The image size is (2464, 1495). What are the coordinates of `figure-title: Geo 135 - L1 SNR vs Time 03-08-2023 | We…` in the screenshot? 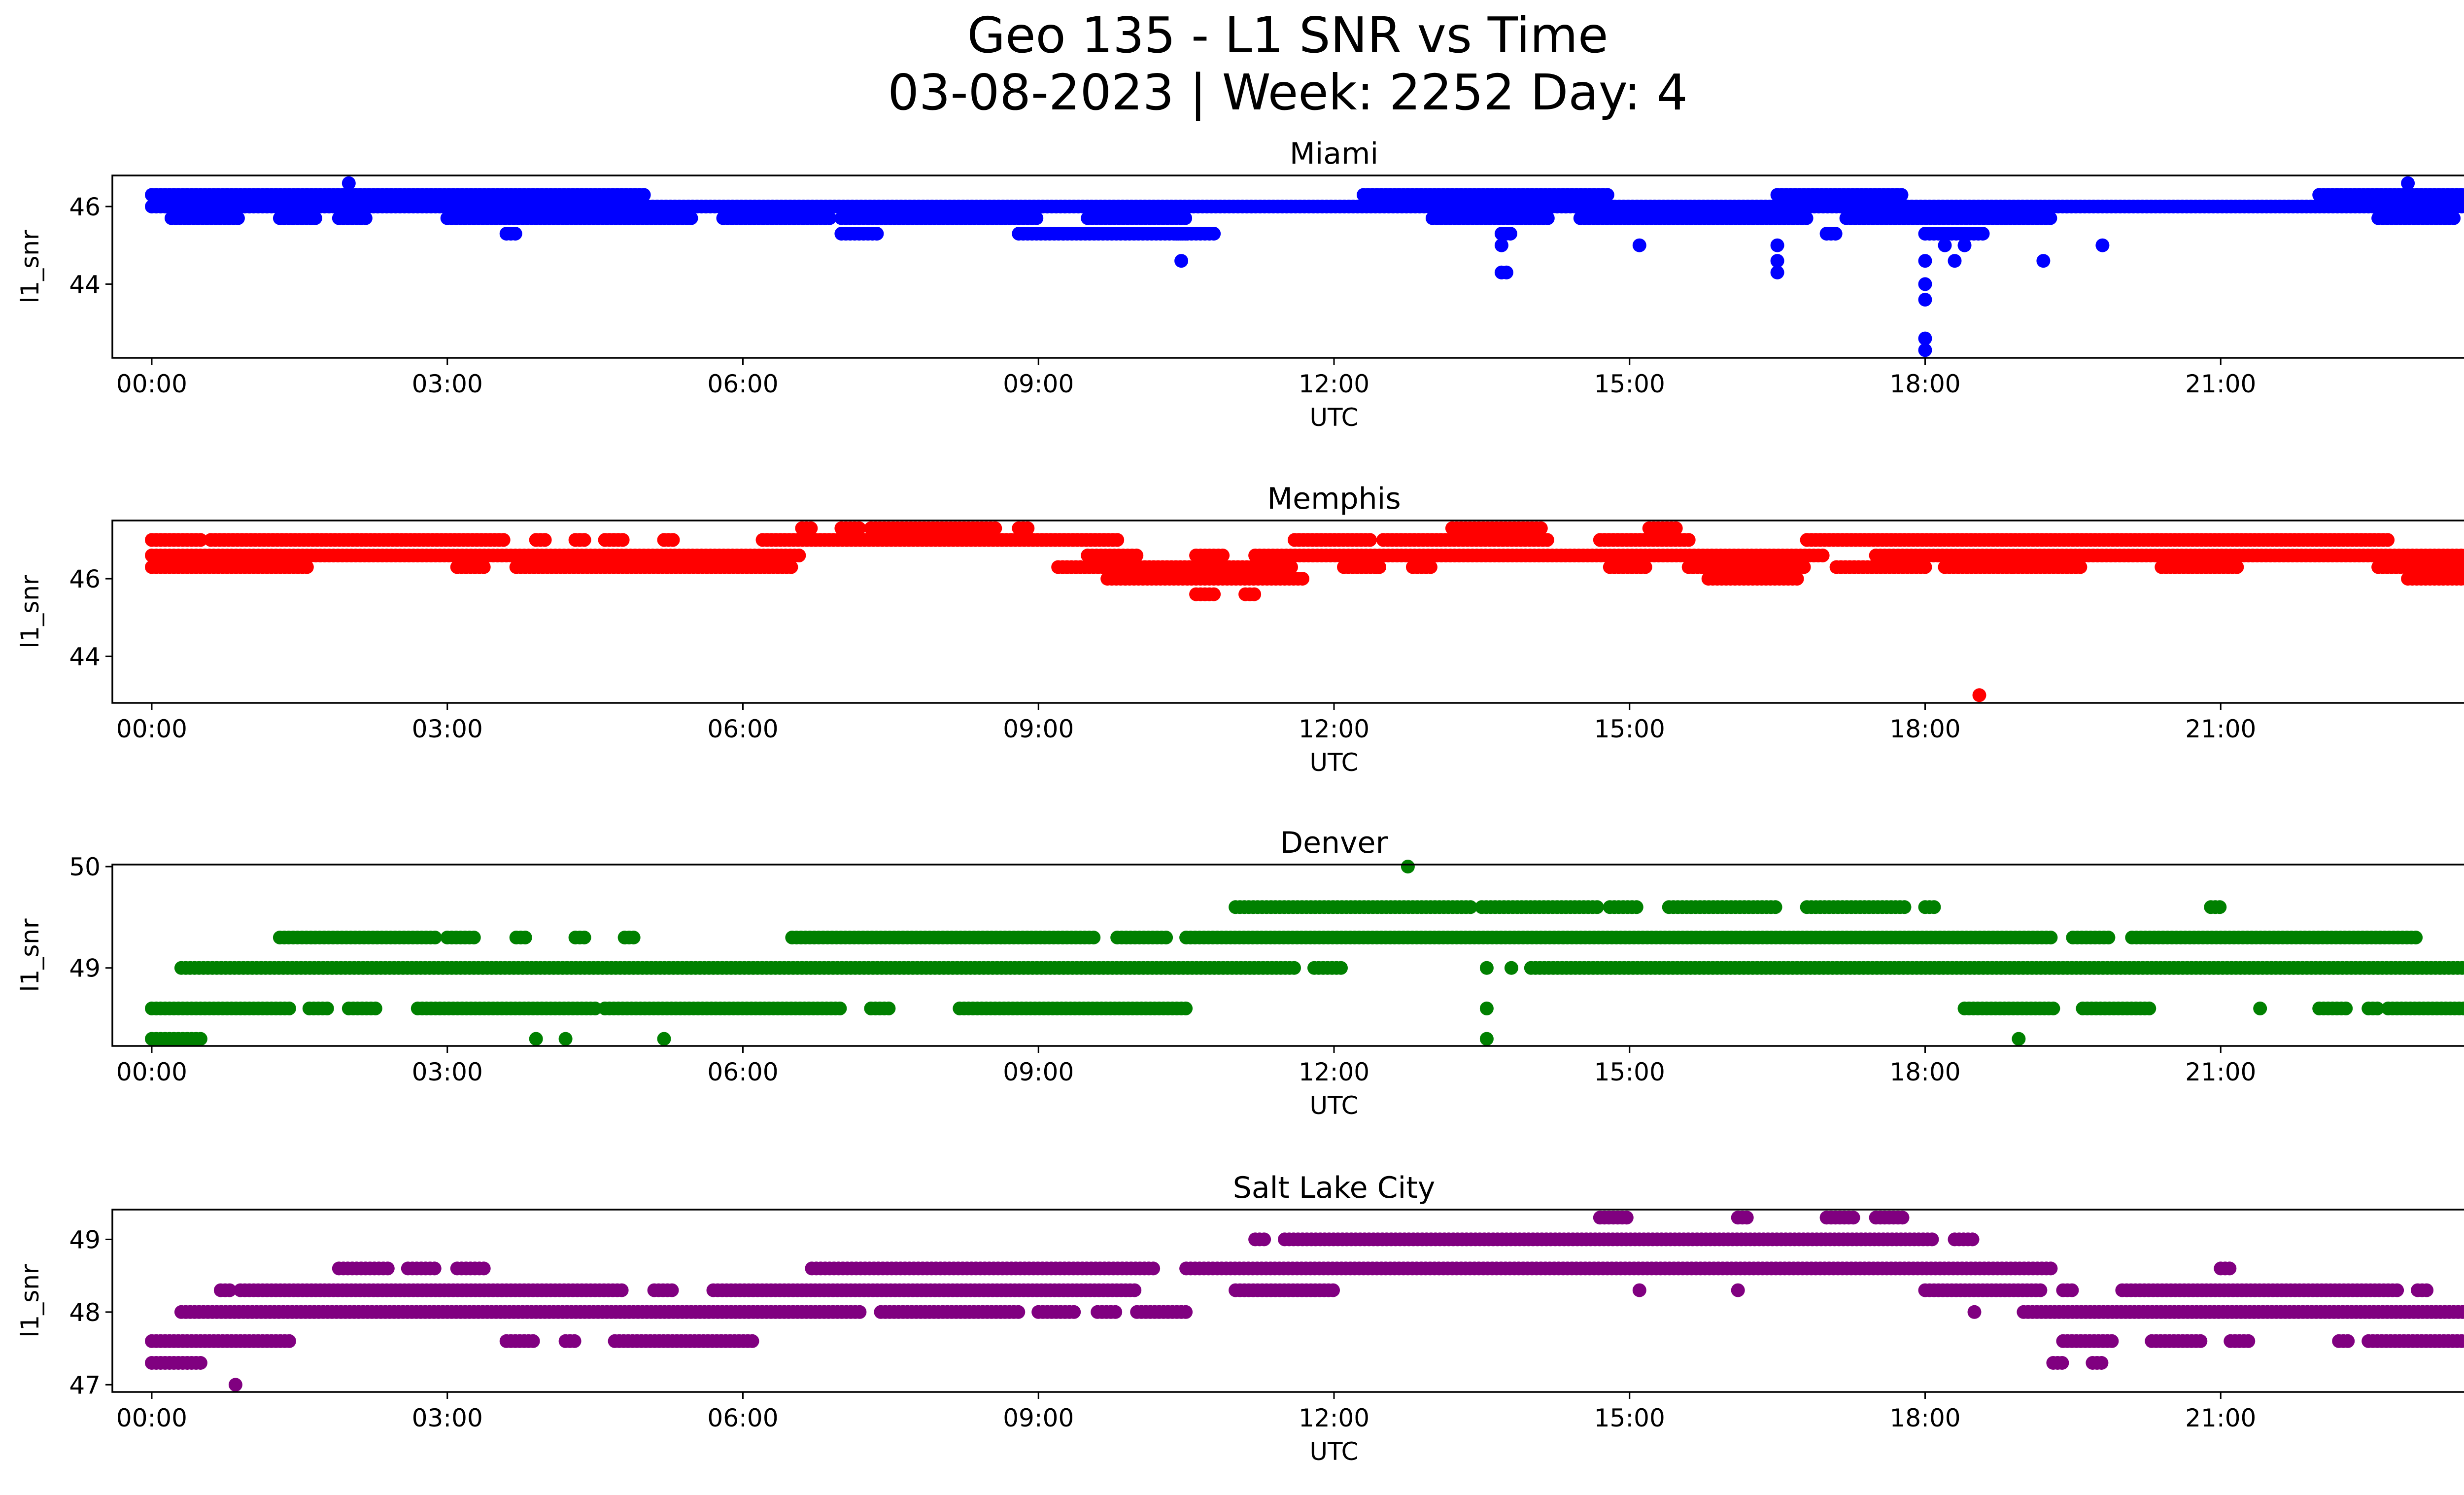 It's located at (1232, 64).